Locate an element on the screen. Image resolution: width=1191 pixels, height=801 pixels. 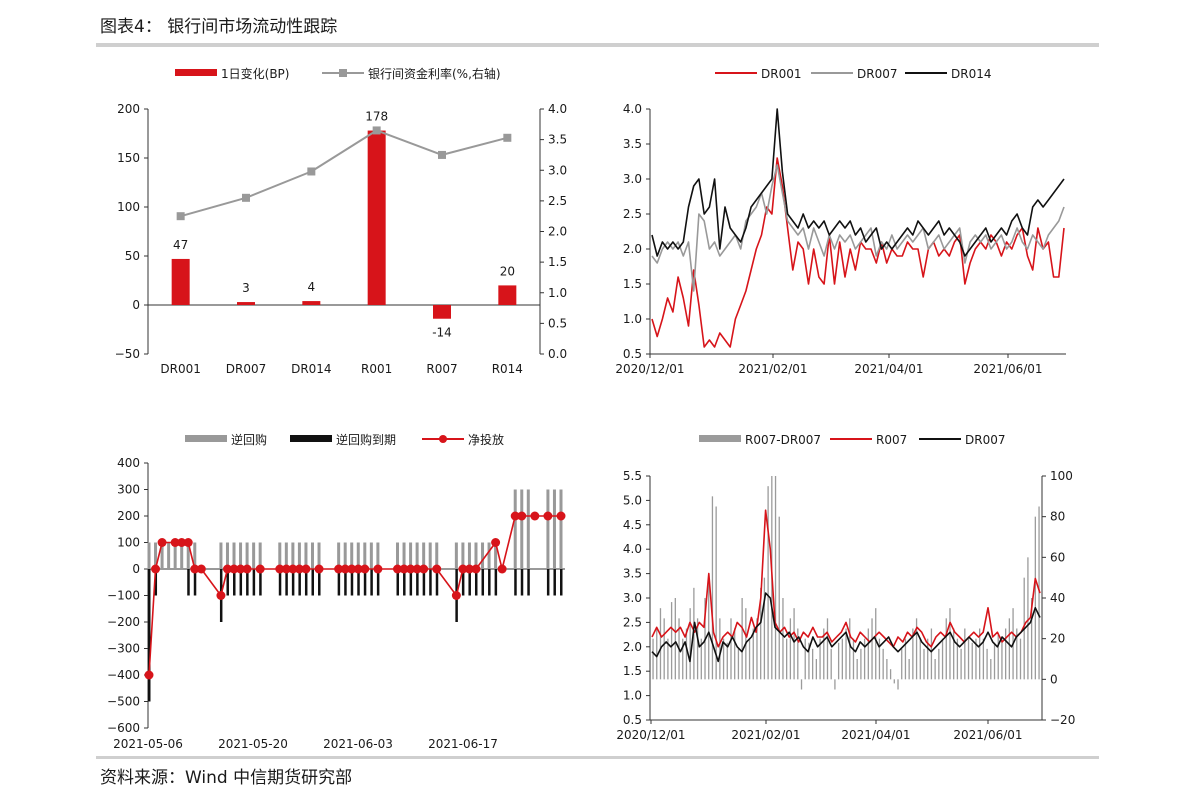
p3-ytick-label: −300 is located at coordinates (123, 649).